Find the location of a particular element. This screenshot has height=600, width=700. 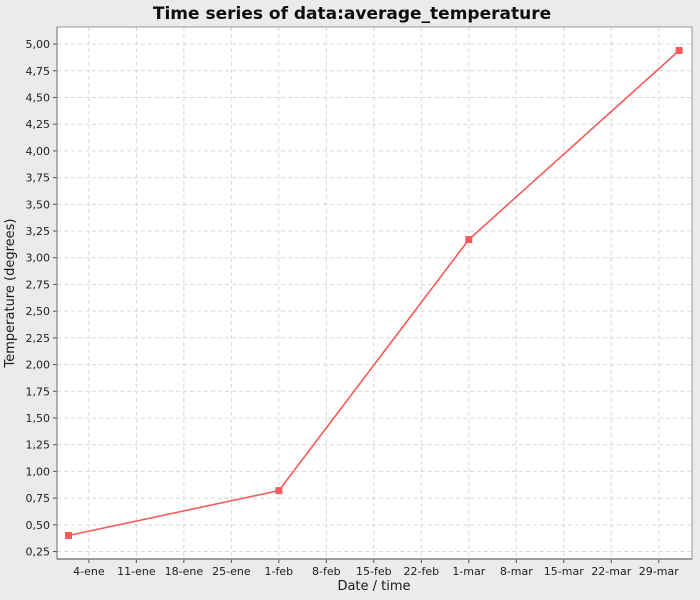

y-tick-label: 1,25 is located at coordinates (38, 445).